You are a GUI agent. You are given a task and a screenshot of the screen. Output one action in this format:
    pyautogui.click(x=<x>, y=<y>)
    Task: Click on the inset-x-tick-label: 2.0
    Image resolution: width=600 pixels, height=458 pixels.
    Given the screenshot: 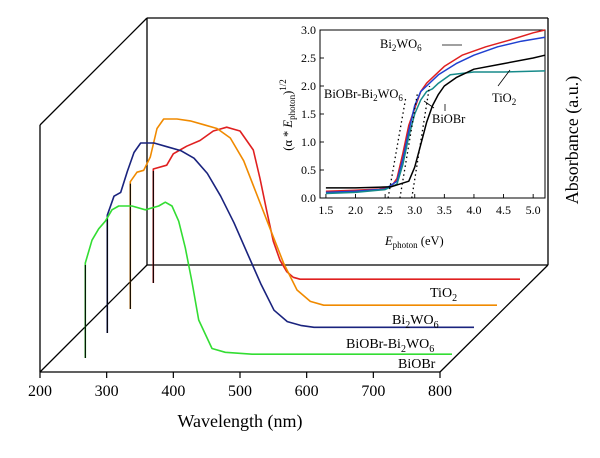 What is the action you would take?
    pyautogui.click(x=355, y=210)
    